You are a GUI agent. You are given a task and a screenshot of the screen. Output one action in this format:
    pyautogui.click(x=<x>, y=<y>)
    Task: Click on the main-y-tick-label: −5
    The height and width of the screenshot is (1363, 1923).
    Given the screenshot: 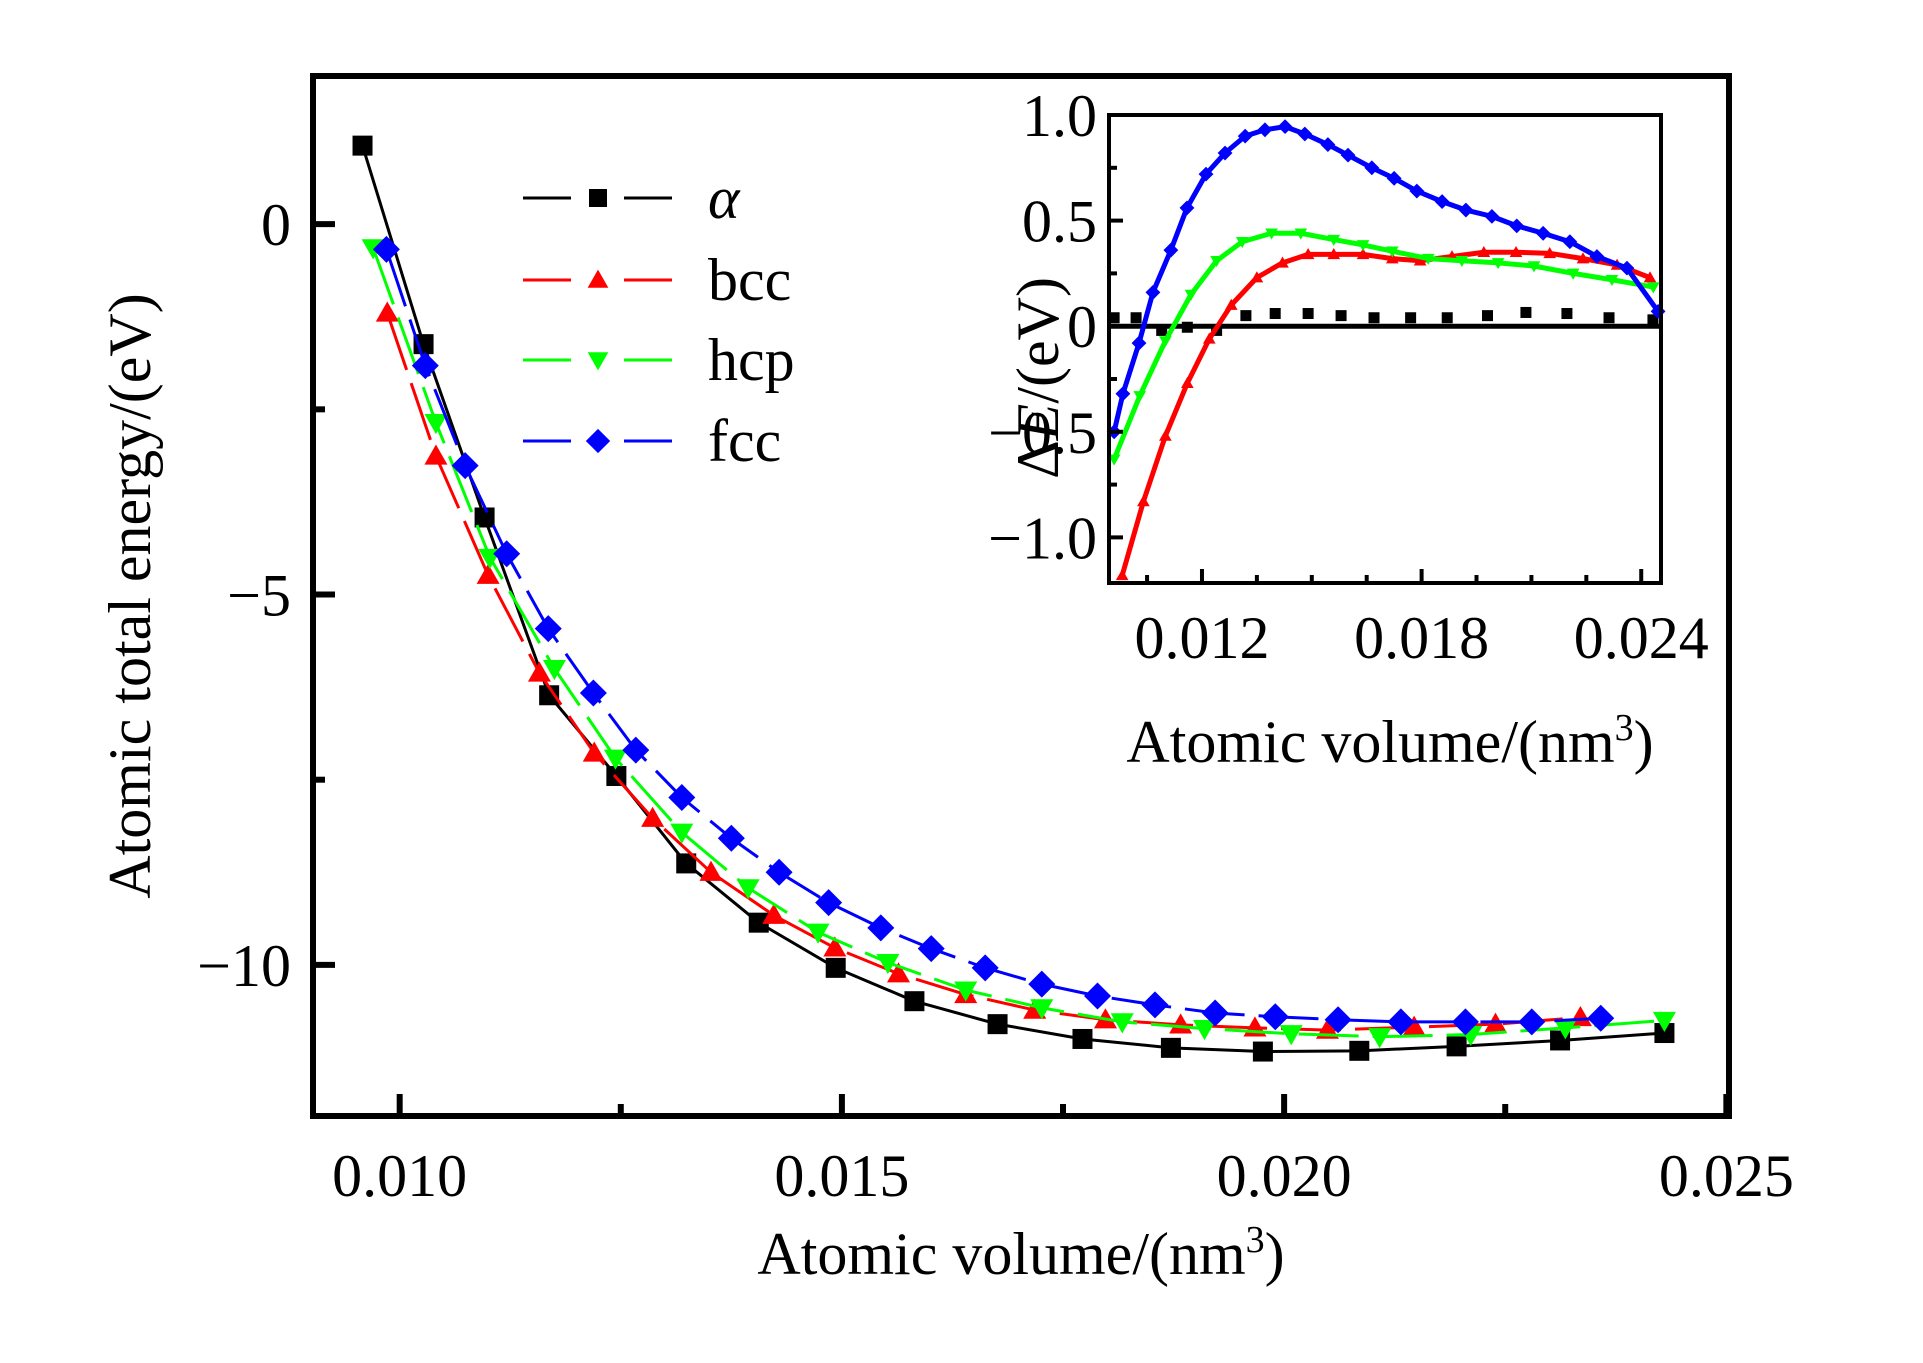 What is the action you would take?
    pyautogui.click(x=259, y=596)
    